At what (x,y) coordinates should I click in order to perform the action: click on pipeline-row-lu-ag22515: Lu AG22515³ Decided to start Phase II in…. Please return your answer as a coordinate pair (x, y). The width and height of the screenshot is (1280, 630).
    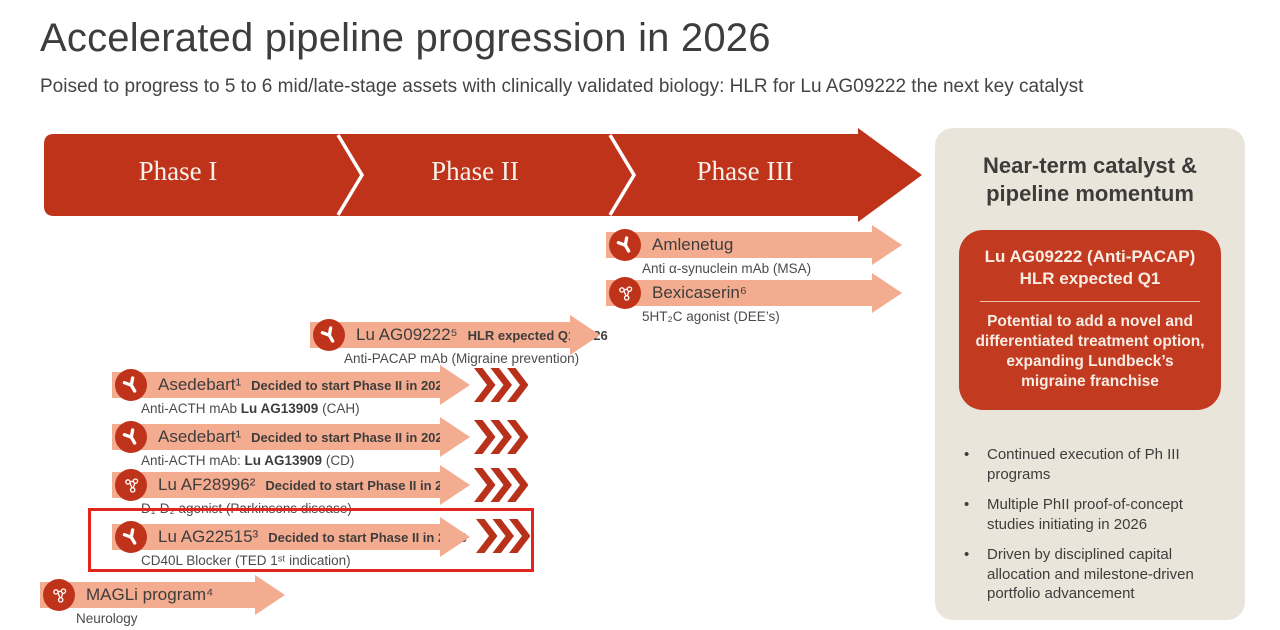
    Looking at the image, I should click on (291, 537).